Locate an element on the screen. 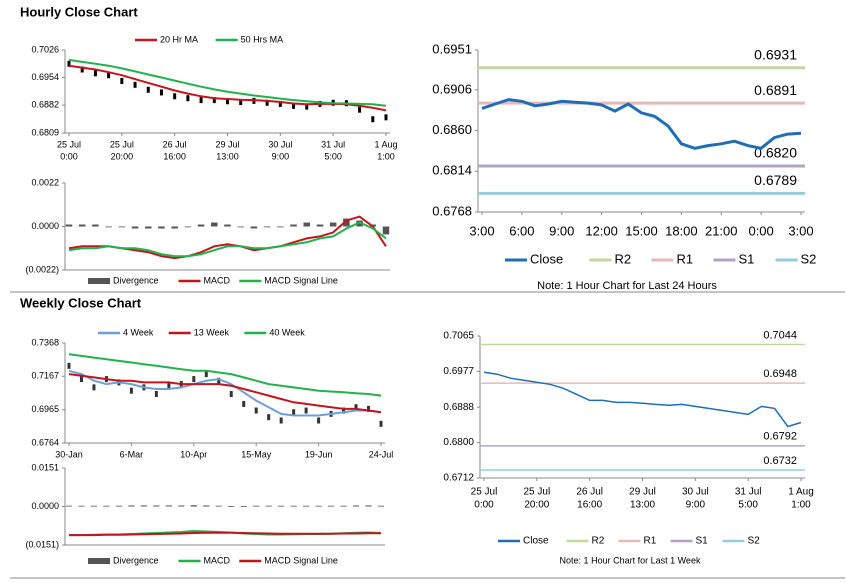 Image resolution: width=847 pixels, height=583 pixels. level-label: 0.7044 is located at coordinates (780, 335).